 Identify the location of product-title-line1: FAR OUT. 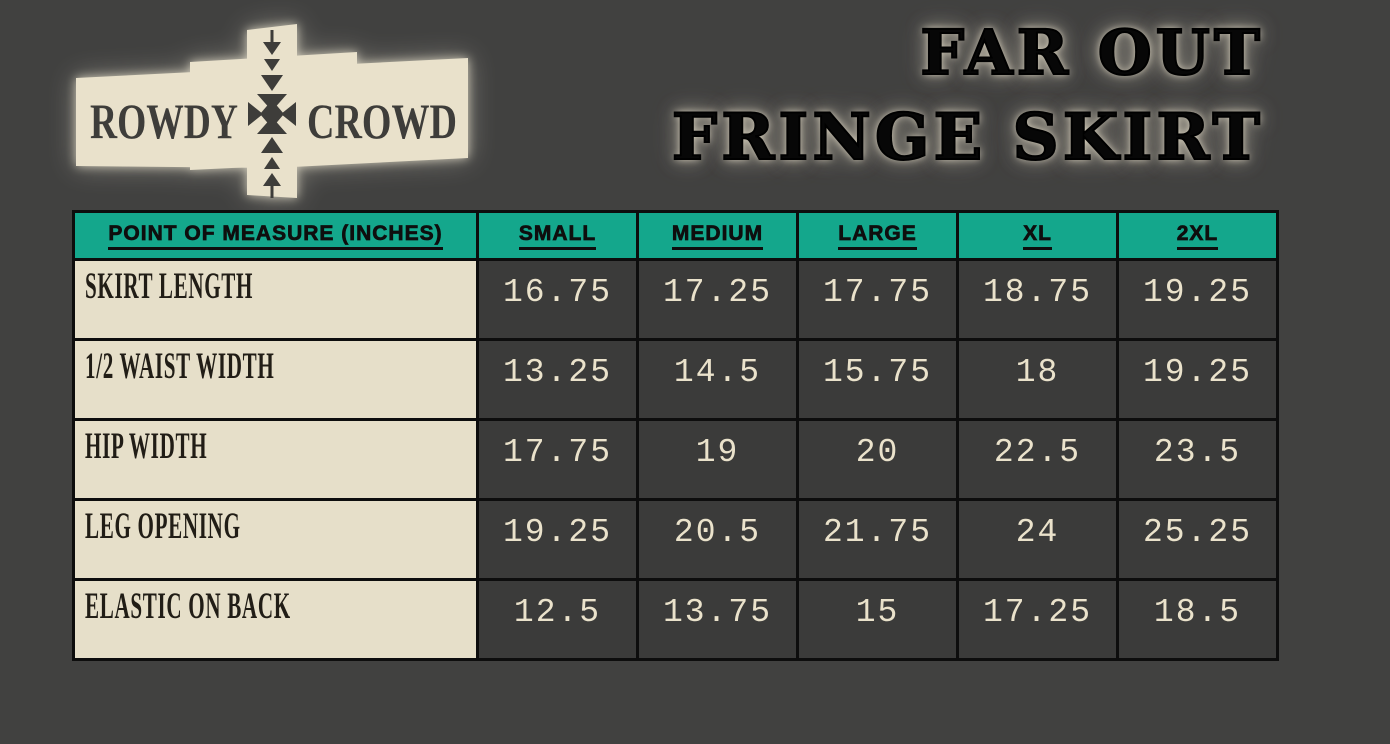
(1091, 52).